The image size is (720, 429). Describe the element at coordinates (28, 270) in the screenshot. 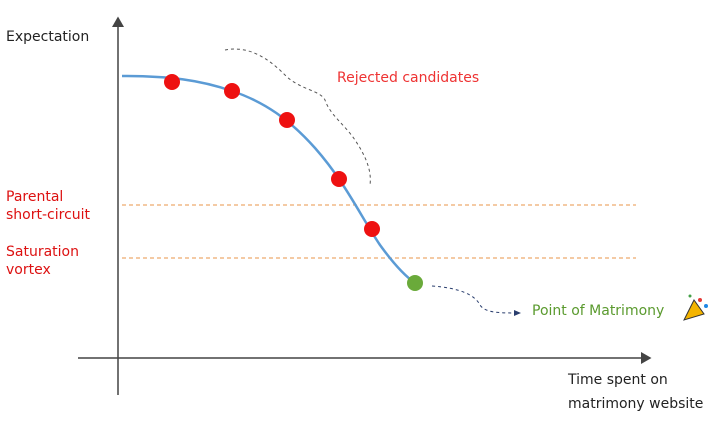

I see `saturation-label: vortex` at that location.